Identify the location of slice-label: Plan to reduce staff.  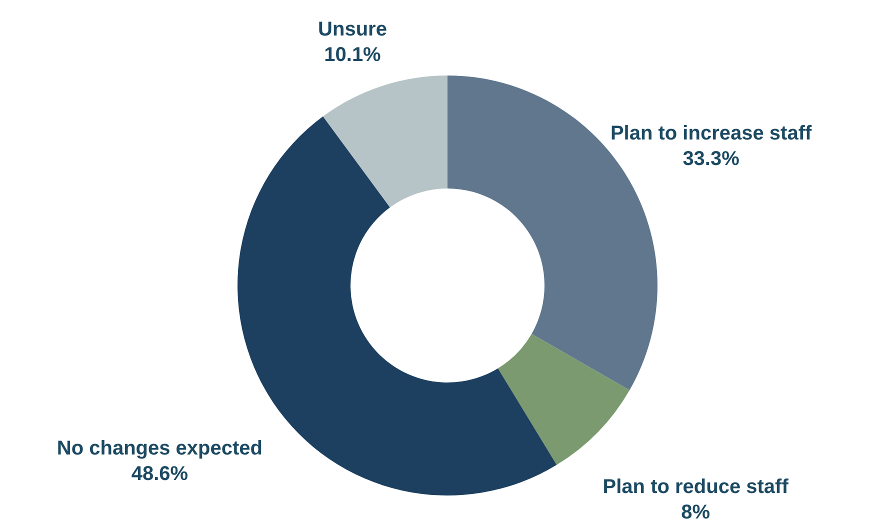
(695, 487).